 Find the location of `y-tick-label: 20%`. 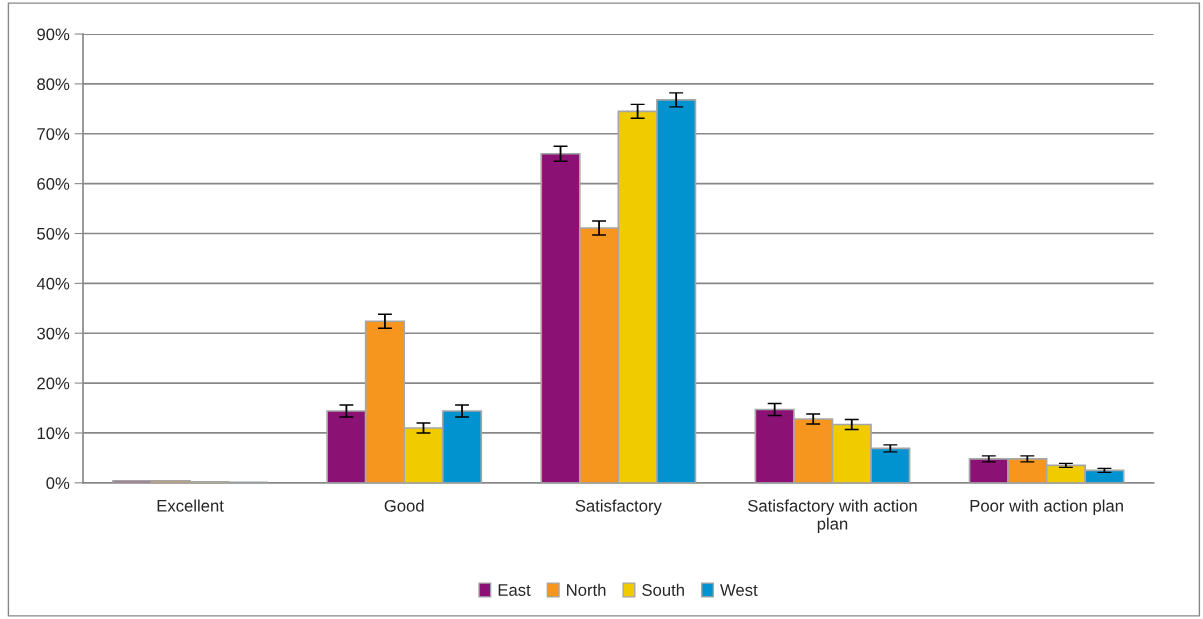

y-tick-label: 20% is located at coordinates (53, 383).